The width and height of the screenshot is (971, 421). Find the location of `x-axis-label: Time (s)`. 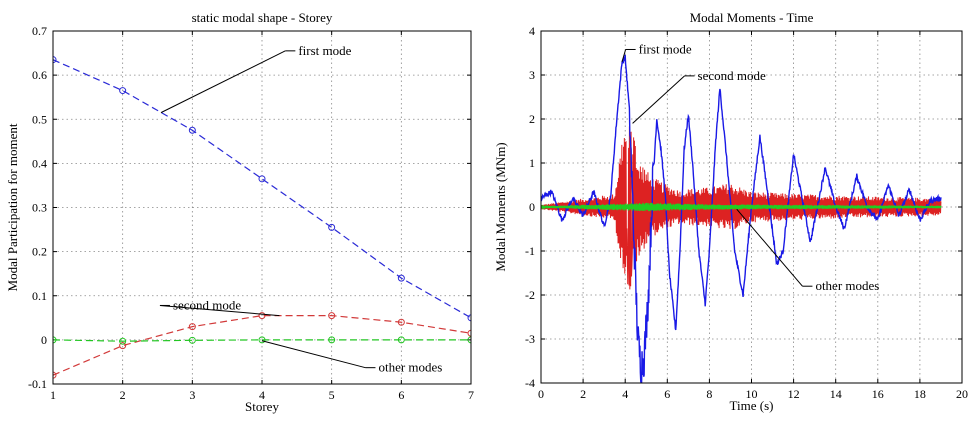

x-axis-label: Time (s) is located at coordinates (752, 405).